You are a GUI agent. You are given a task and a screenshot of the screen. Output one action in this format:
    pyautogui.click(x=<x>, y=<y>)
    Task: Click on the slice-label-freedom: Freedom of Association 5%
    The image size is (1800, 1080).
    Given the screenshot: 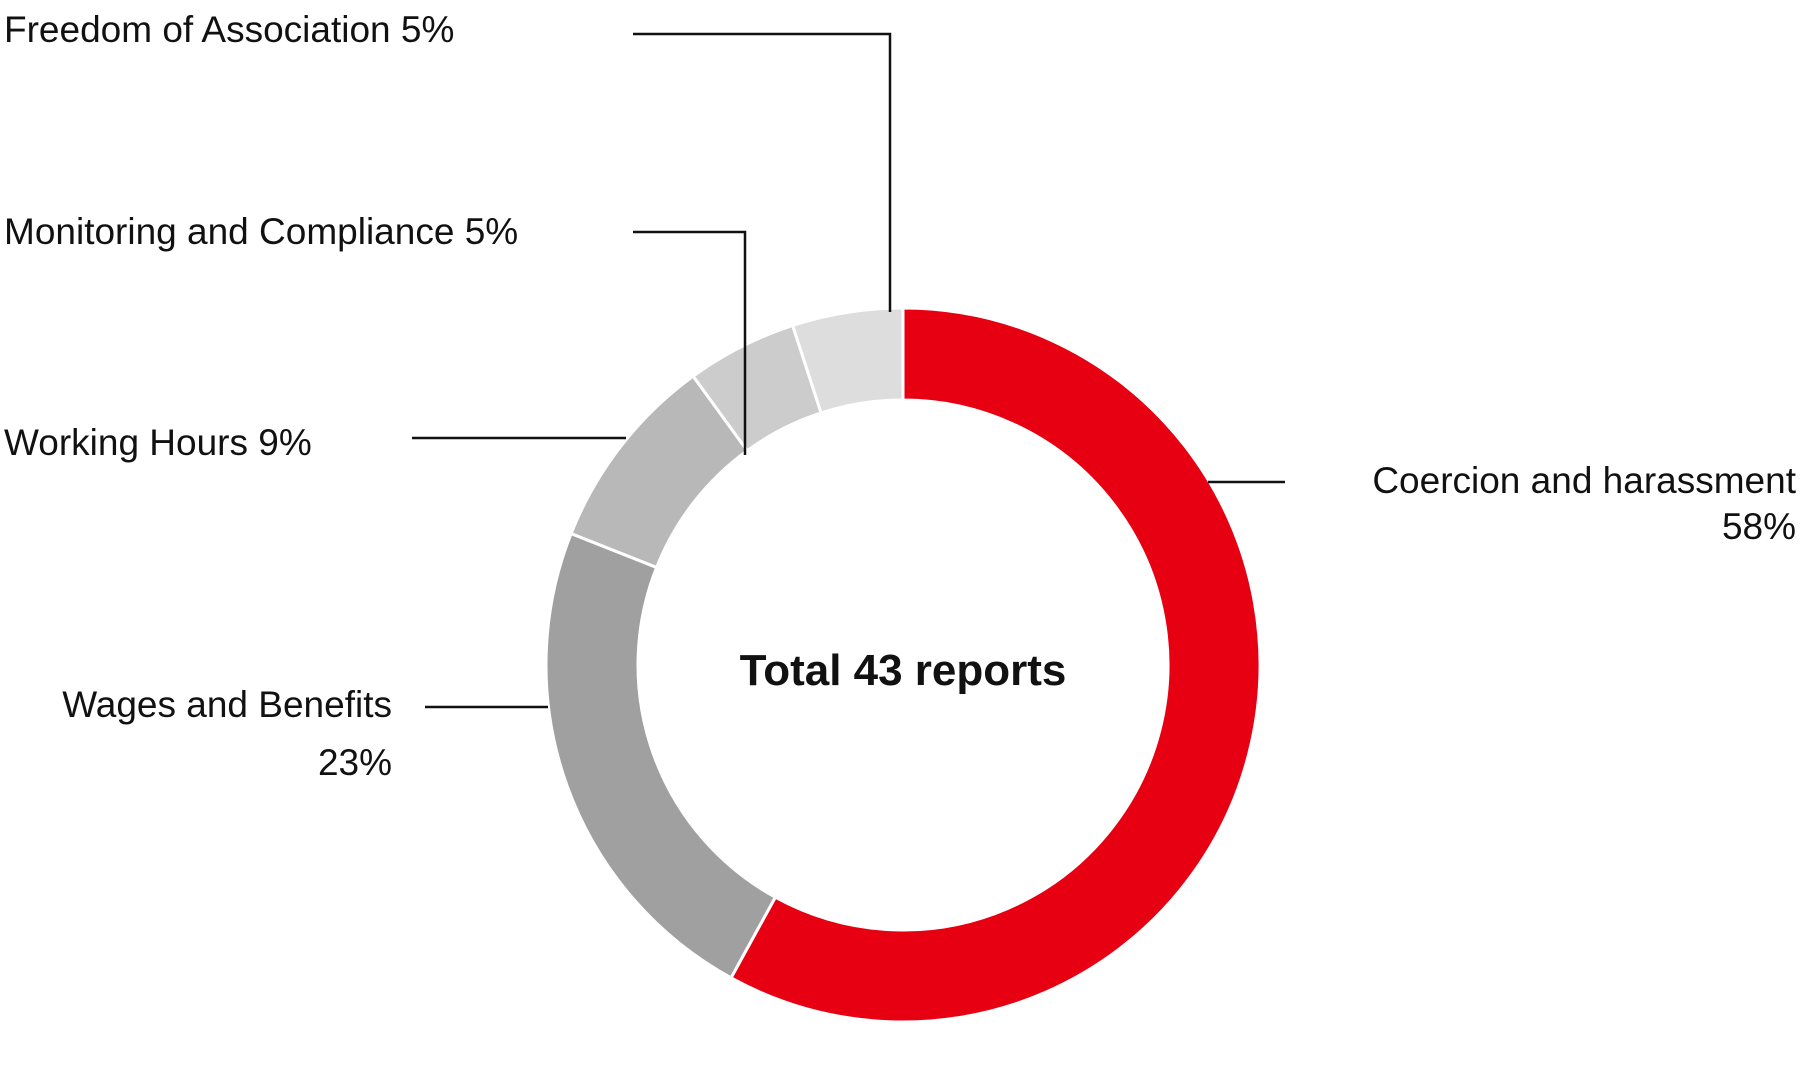 What is the action you would take?
    pyautogui.click(x=229, y=29)
    